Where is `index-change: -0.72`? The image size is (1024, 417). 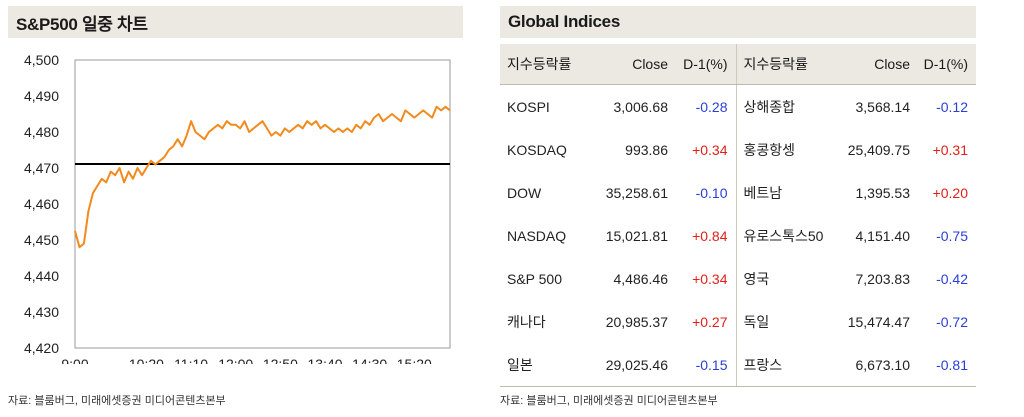 index-change: -0.72 is located at coordinates (952, 321).